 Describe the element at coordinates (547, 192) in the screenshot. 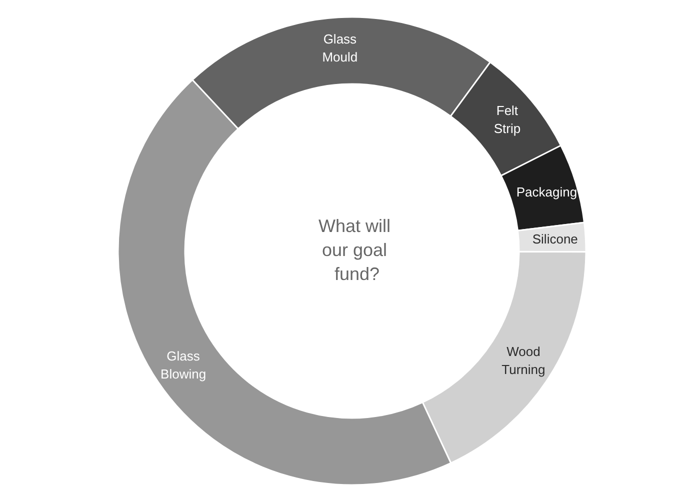

I see `slice-label: Packaging` at that location.